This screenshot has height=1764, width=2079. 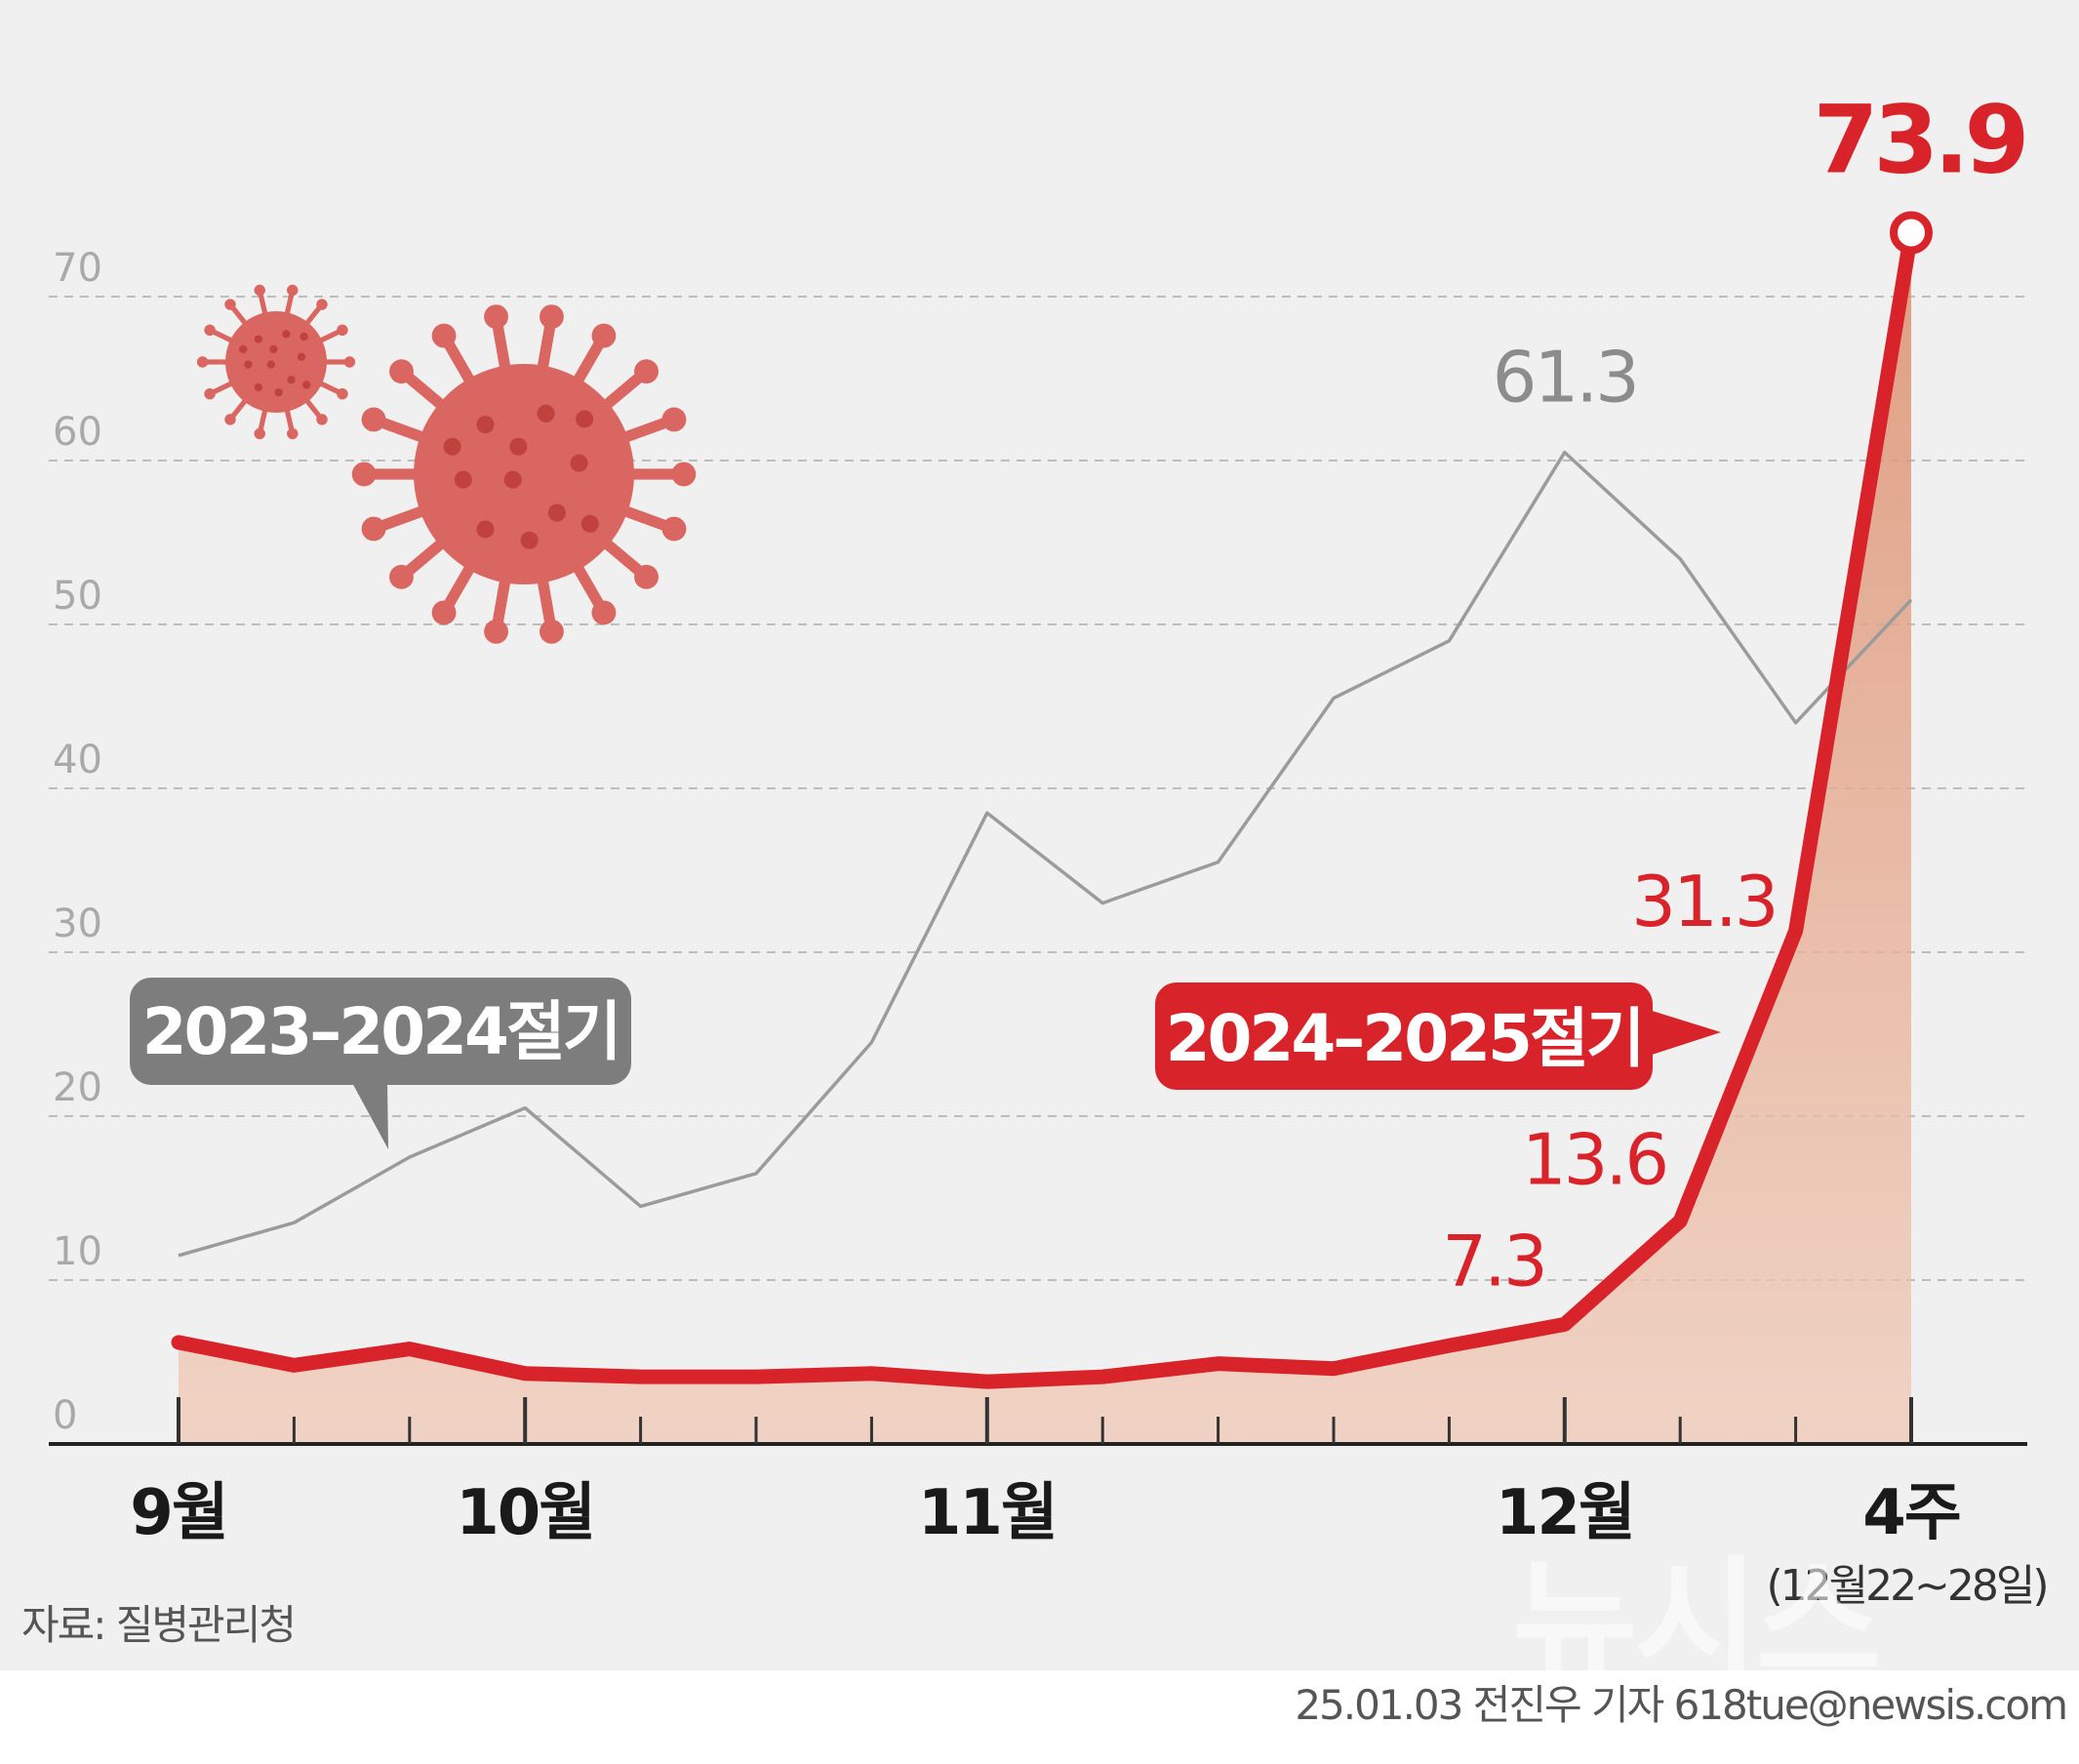 I want to click on y-tick-label: 20, so click(x=77, y=1087).